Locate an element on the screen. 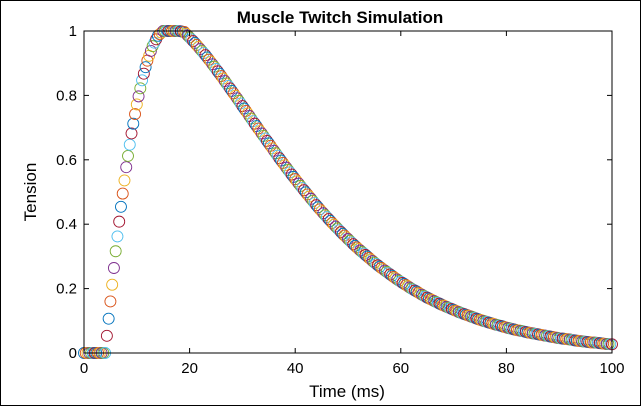 The width and height of the screenshot is (641, 406). x-tick-label: 40 is located at coordinates (295, 368).